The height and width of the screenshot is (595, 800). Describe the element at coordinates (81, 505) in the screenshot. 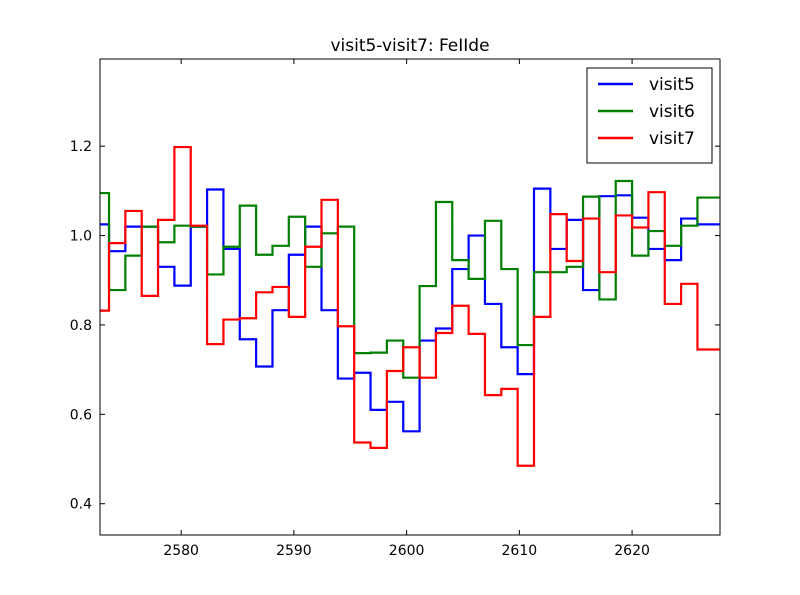

I see `y-tick-label: 0.4` at that location.